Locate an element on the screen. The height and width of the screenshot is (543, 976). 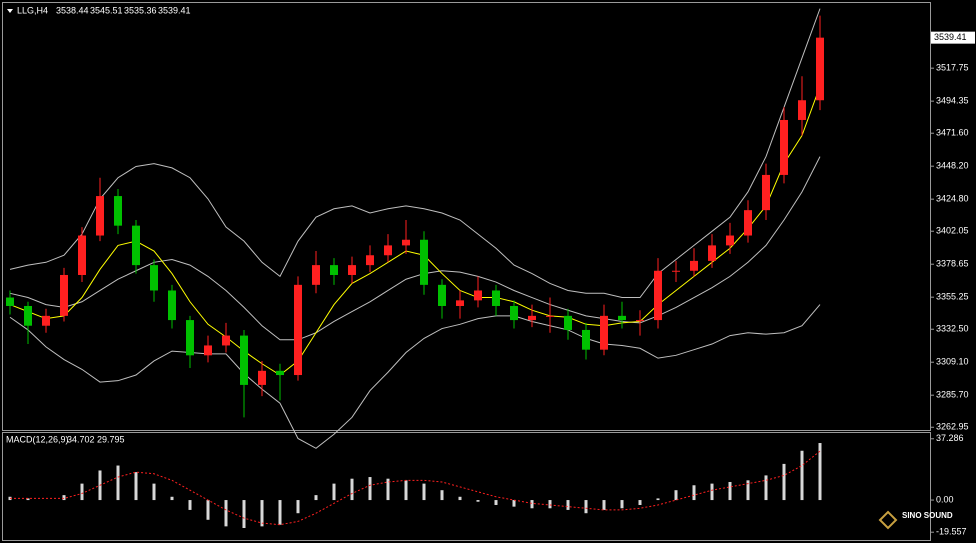
y-tick-label: 3309.10 is located at coordinates (952, 362).